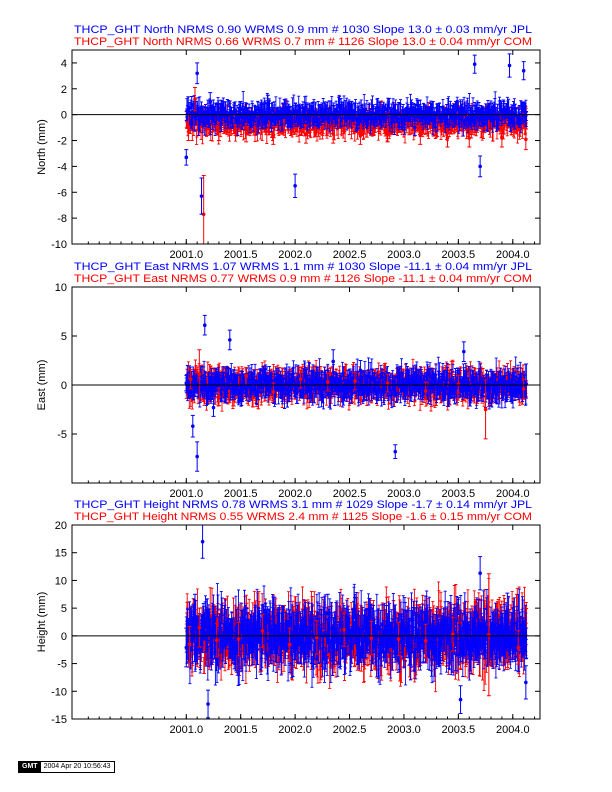 The image size is (612, 792). I want to click on y-tick-label: 4, so click(64, 64).